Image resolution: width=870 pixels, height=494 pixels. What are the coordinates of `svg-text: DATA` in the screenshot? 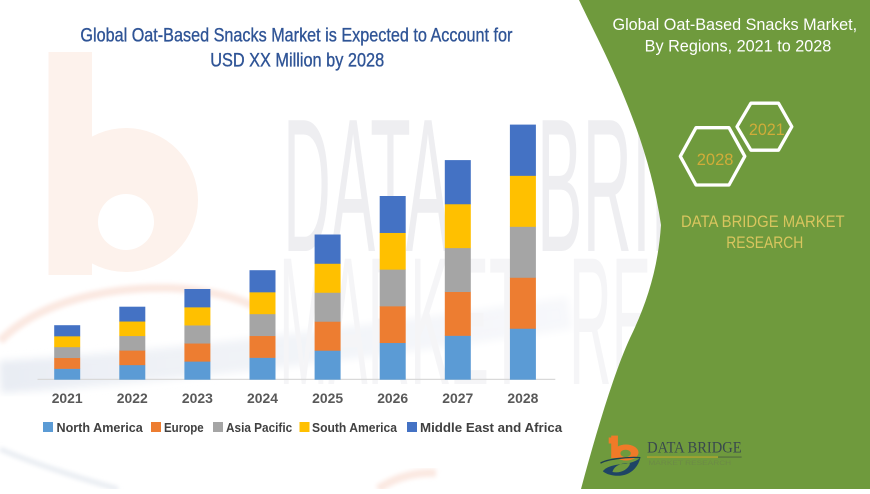 It's located at (366, 186).